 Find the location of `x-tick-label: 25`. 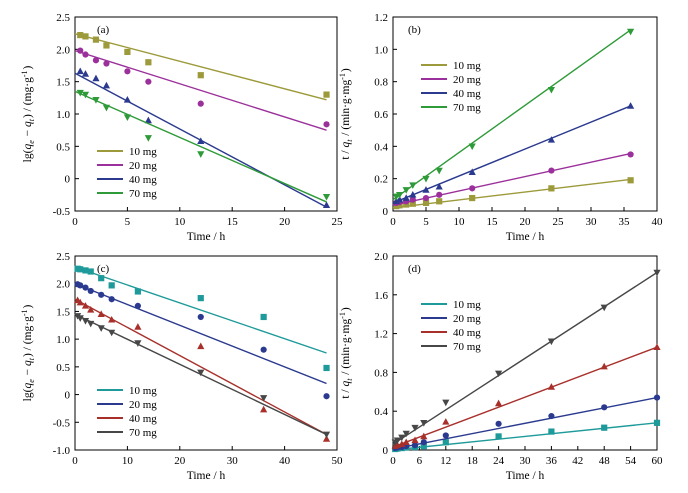

x-tick-label: 25 is located at coordinates (338, 222).